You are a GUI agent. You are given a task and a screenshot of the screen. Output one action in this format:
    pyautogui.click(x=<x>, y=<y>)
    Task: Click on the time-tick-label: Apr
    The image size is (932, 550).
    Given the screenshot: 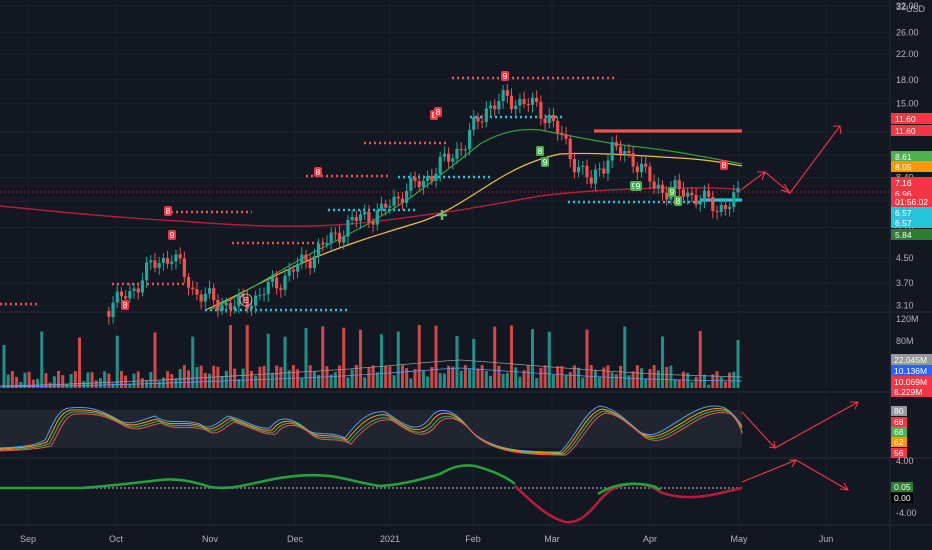 What is the action you would take?
    pyautogui.click(x=650, y=539)
    